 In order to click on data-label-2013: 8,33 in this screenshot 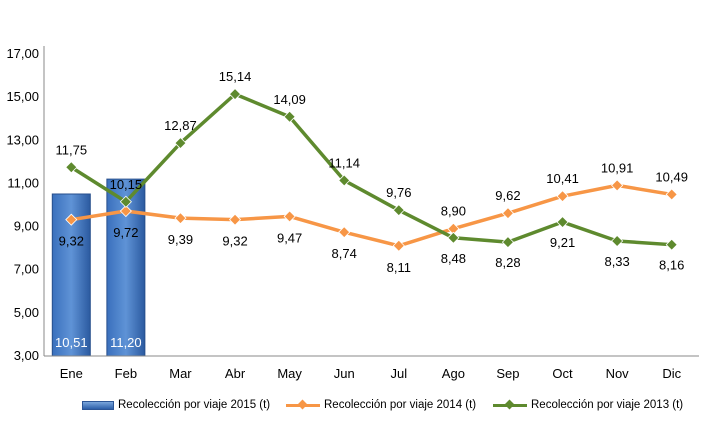, I will do `click(616, 261)`.